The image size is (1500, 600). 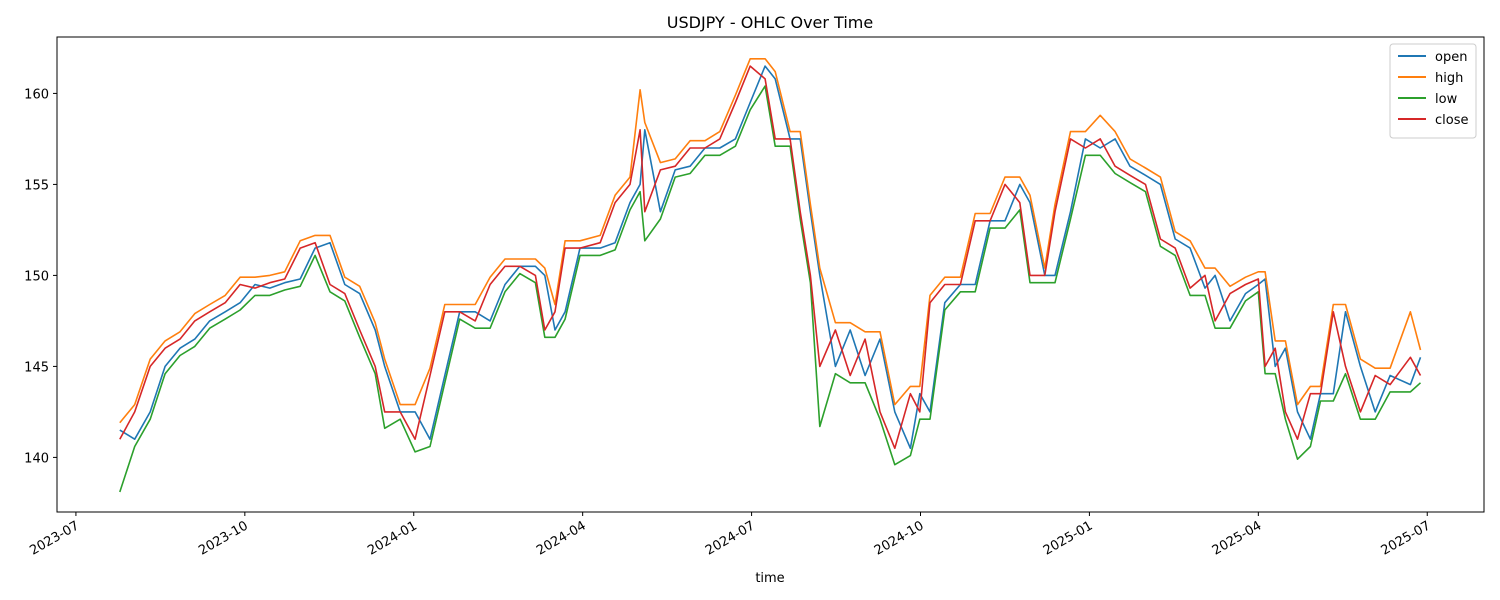 What do you see at coordinates (1068, 538) in the screenshot?
I see `x-tick-label: 2025-01` at bounding box center [1068, 538].